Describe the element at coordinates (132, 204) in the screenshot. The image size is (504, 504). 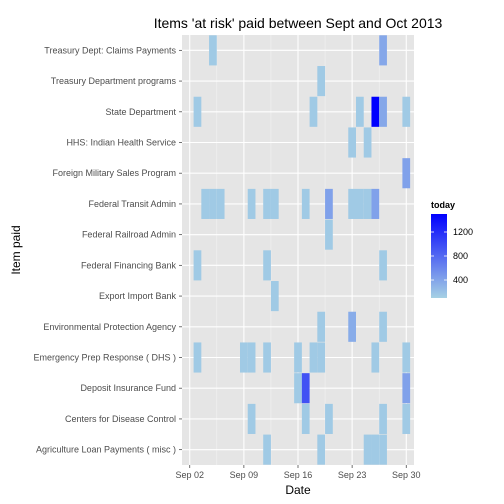
I see `y-tick-label: Federal Transit Admin` at that location.